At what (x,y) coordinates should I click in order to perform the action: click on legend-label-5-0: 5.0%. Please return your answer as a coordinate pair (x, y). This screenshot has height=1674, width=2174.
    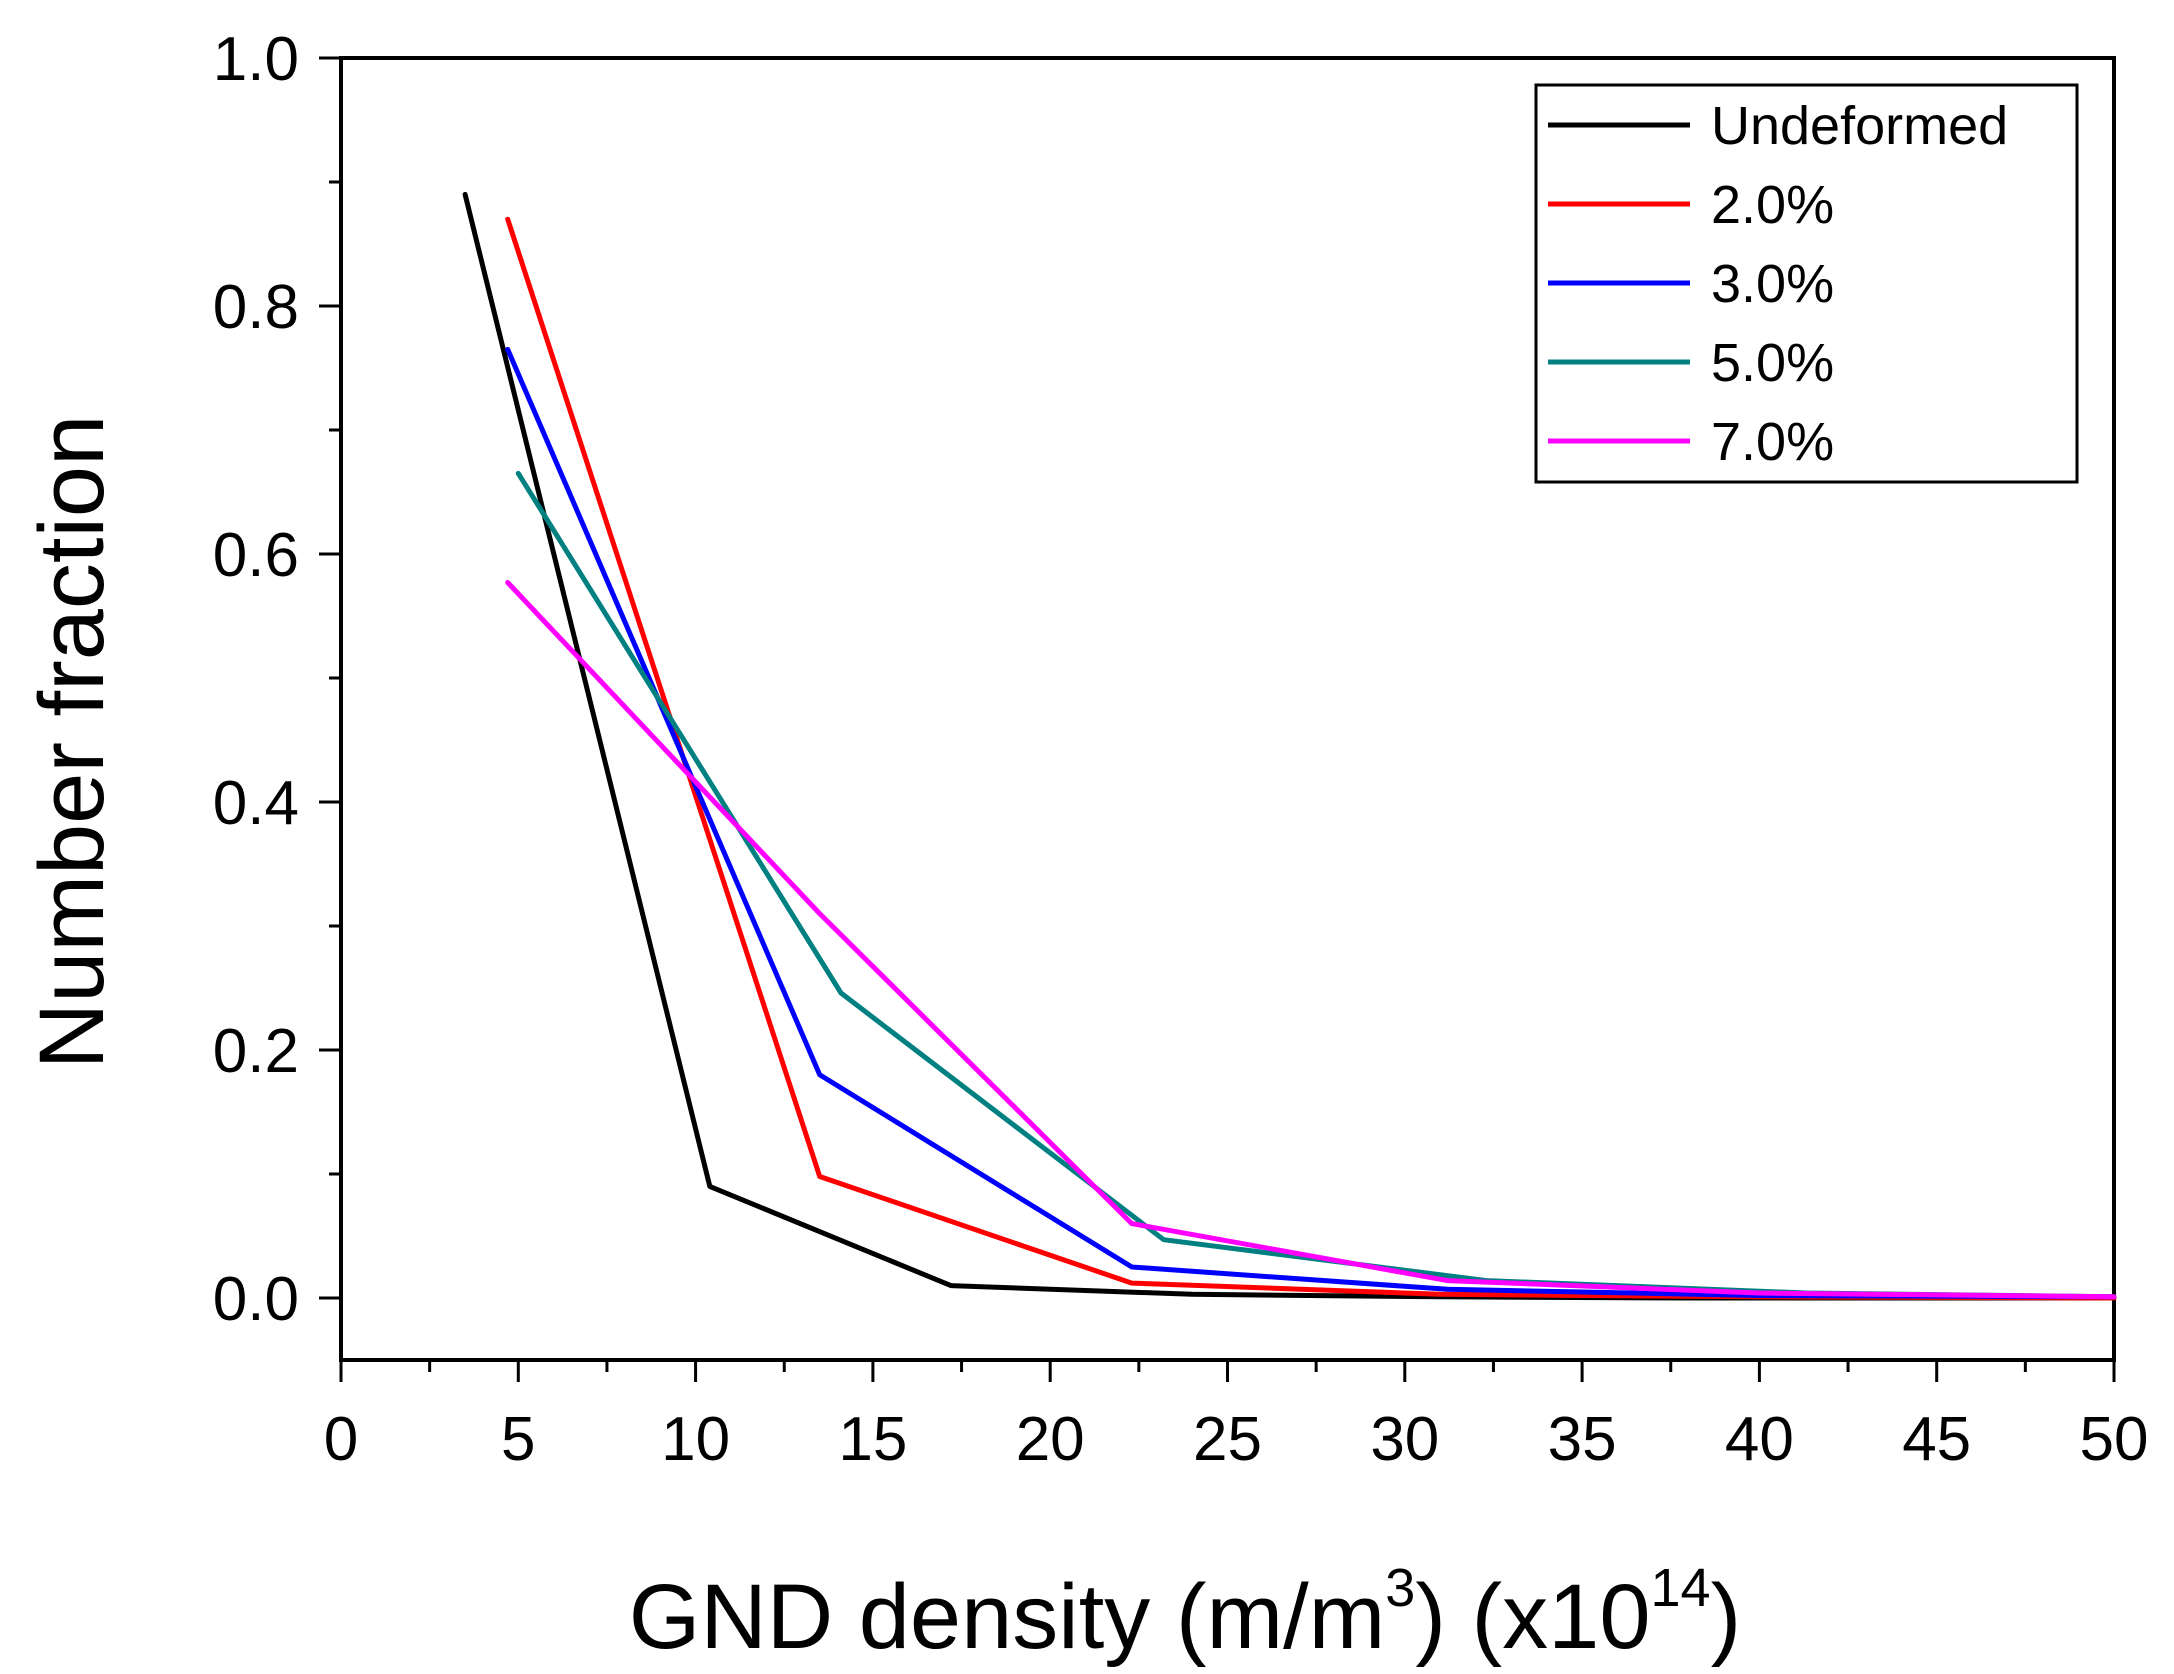
    Looking at the image, I should click on (1772, 363).